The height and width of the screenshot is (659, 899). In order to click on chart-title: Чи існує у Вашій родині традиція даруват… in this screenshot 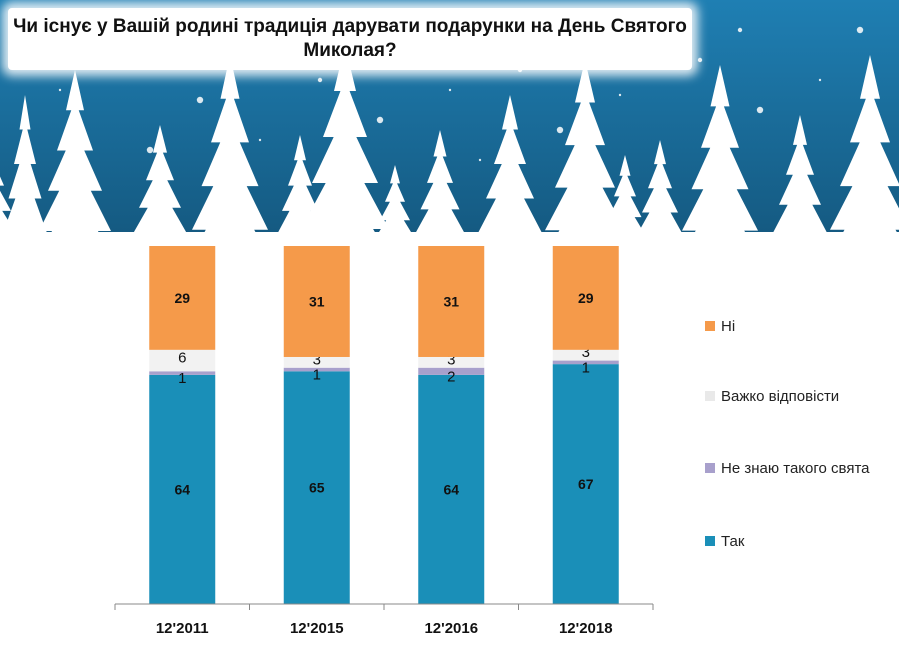, I will do `click(350, 38)`.